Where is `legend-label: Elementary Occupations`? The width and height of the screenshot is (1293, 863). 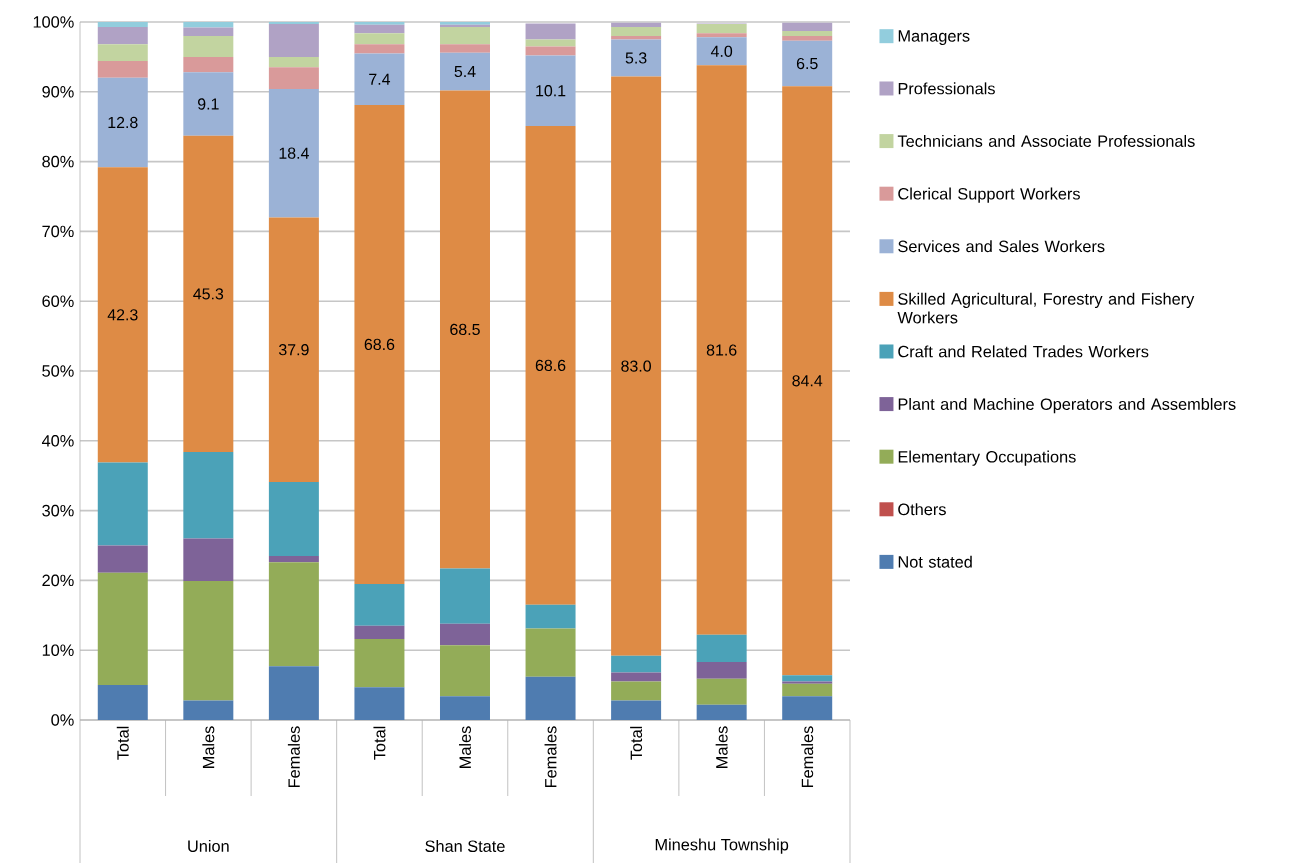
legend-label: Elementary Occupations is located at coordinates (987, 458).